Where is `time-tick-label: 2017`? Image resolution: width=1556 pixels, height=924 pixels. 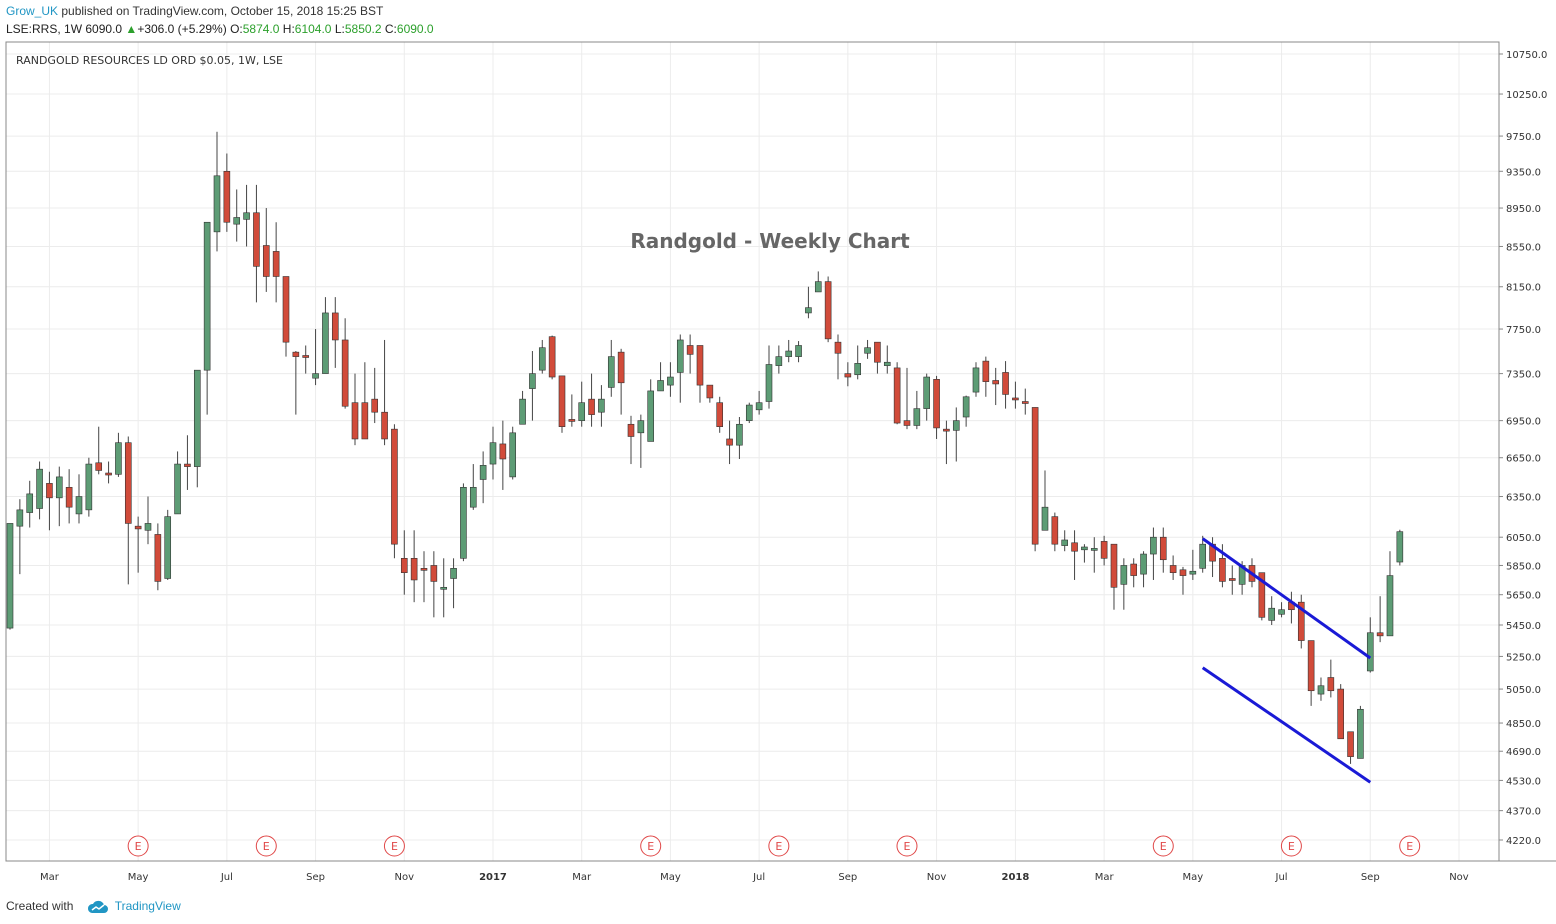 time-tick-label: 2017 is located at coordinates (493, 877).